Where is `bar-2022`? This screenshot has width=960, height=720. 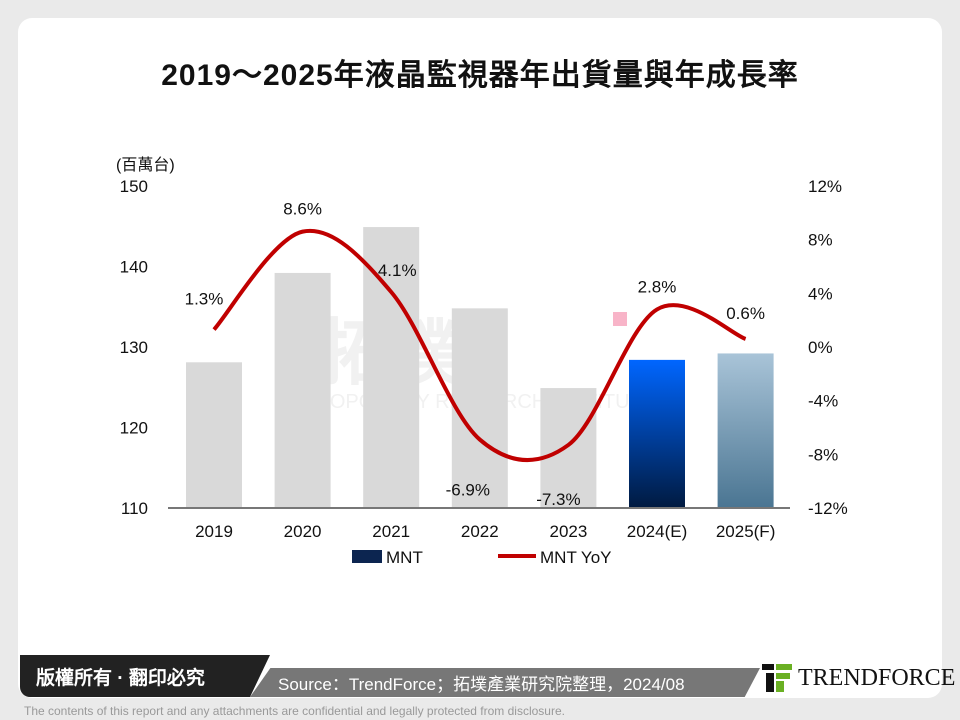
bar-2022 is located at coordinates (479, 408).